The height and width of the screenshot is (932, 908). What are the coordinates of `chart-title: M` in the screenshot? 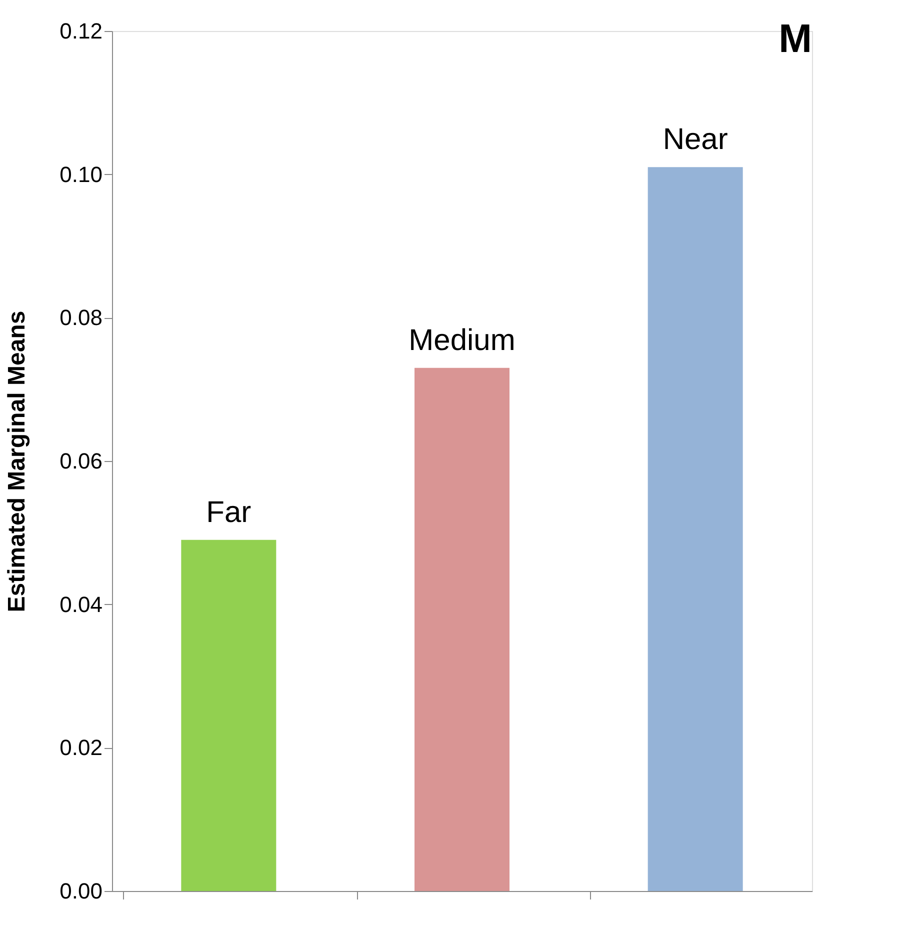 It's located at (795, 39).